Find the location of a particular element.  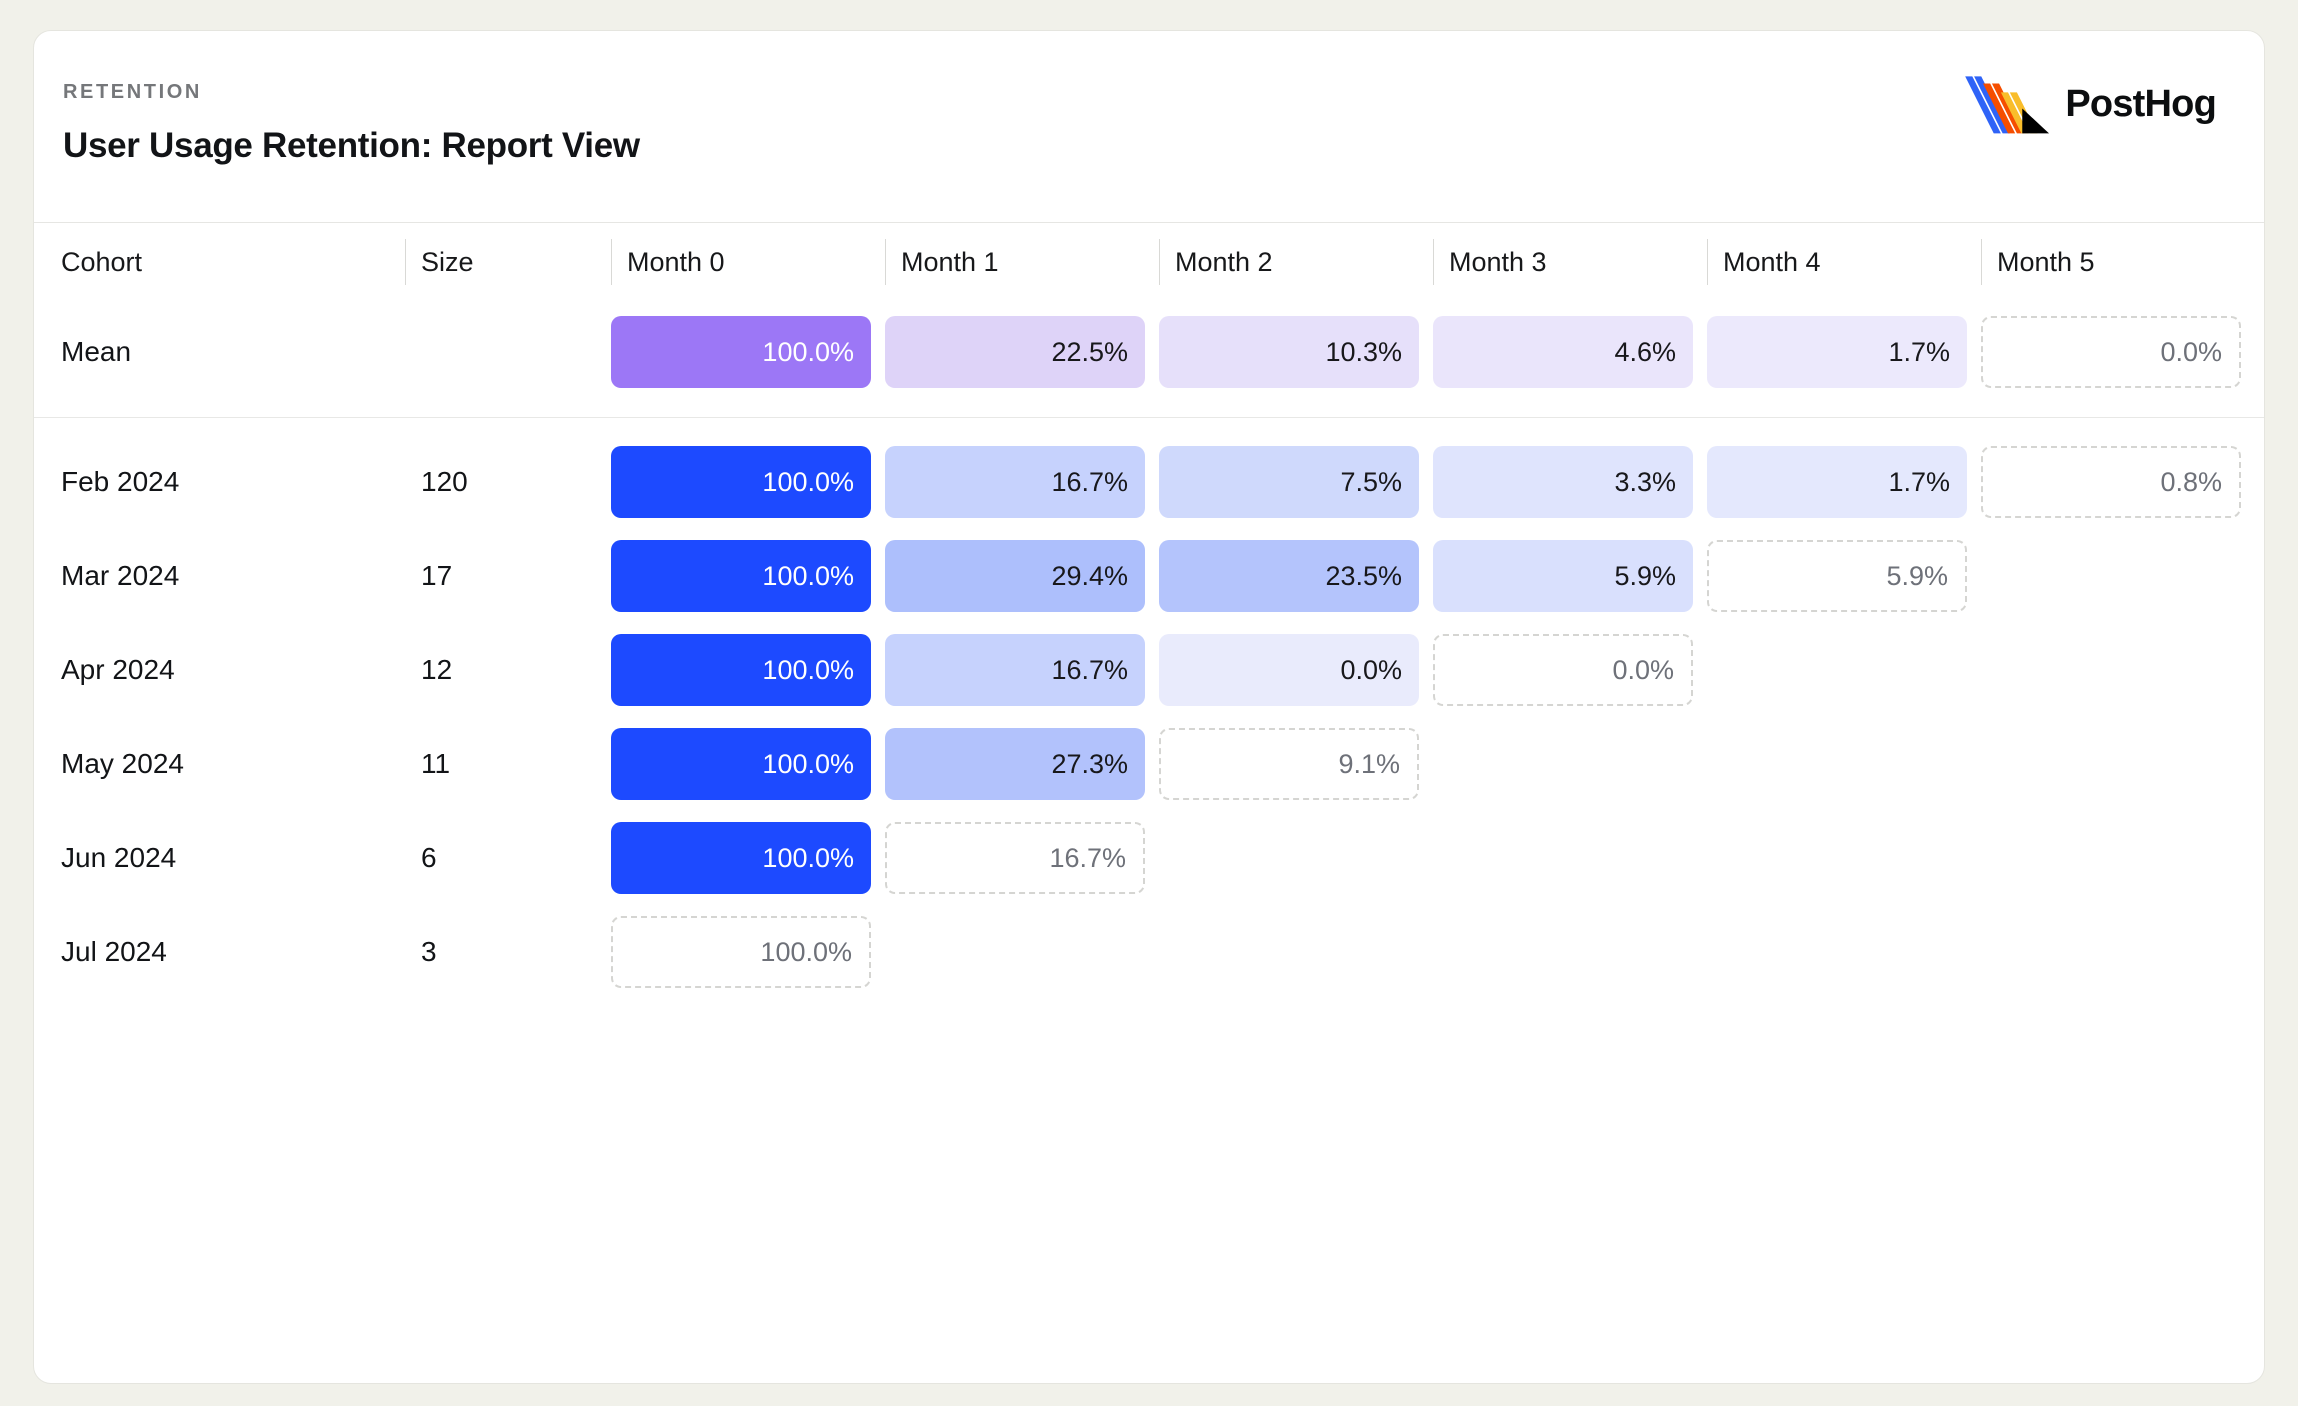

retention-cell-mean-month-1: 22.5% is located at coordinates (1015, 352).